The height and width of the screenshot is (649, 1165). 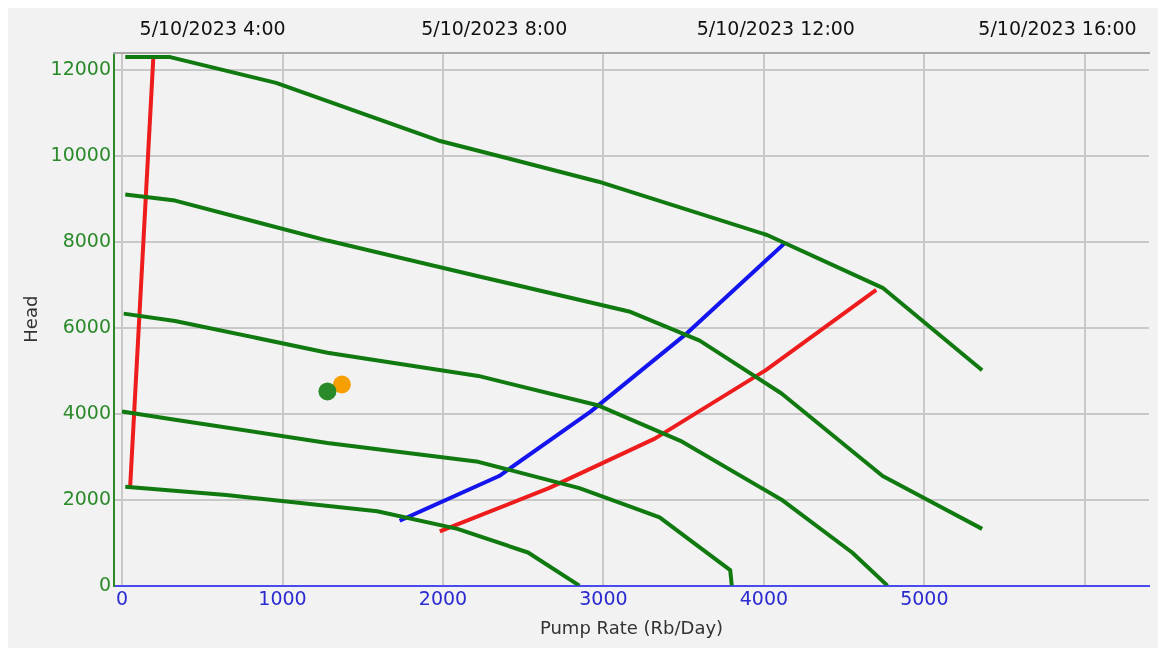 What do you see at coordinates (87, 411) in the screenshot?
I see `y-tick-label: 4000` at bounding box center [87, 411].